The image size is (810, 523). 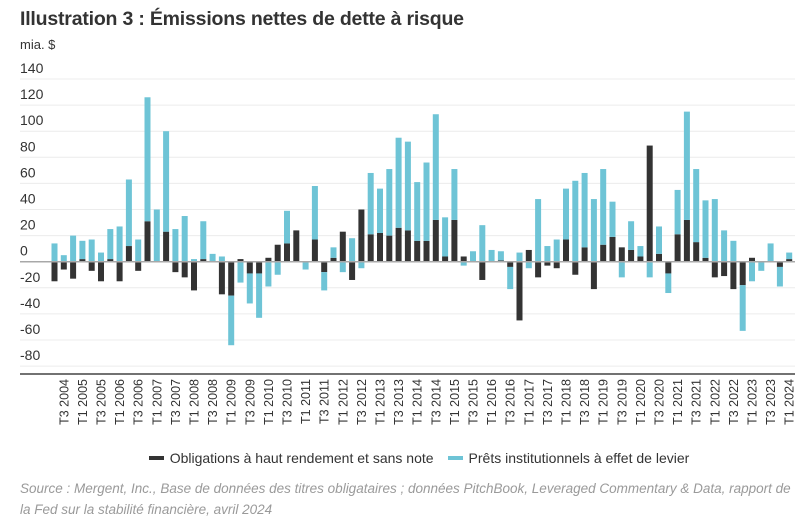 I want to click on legend-label-leveraged-loans: Prêts institutionnels à effet de levier, so click(x=579, y=458).